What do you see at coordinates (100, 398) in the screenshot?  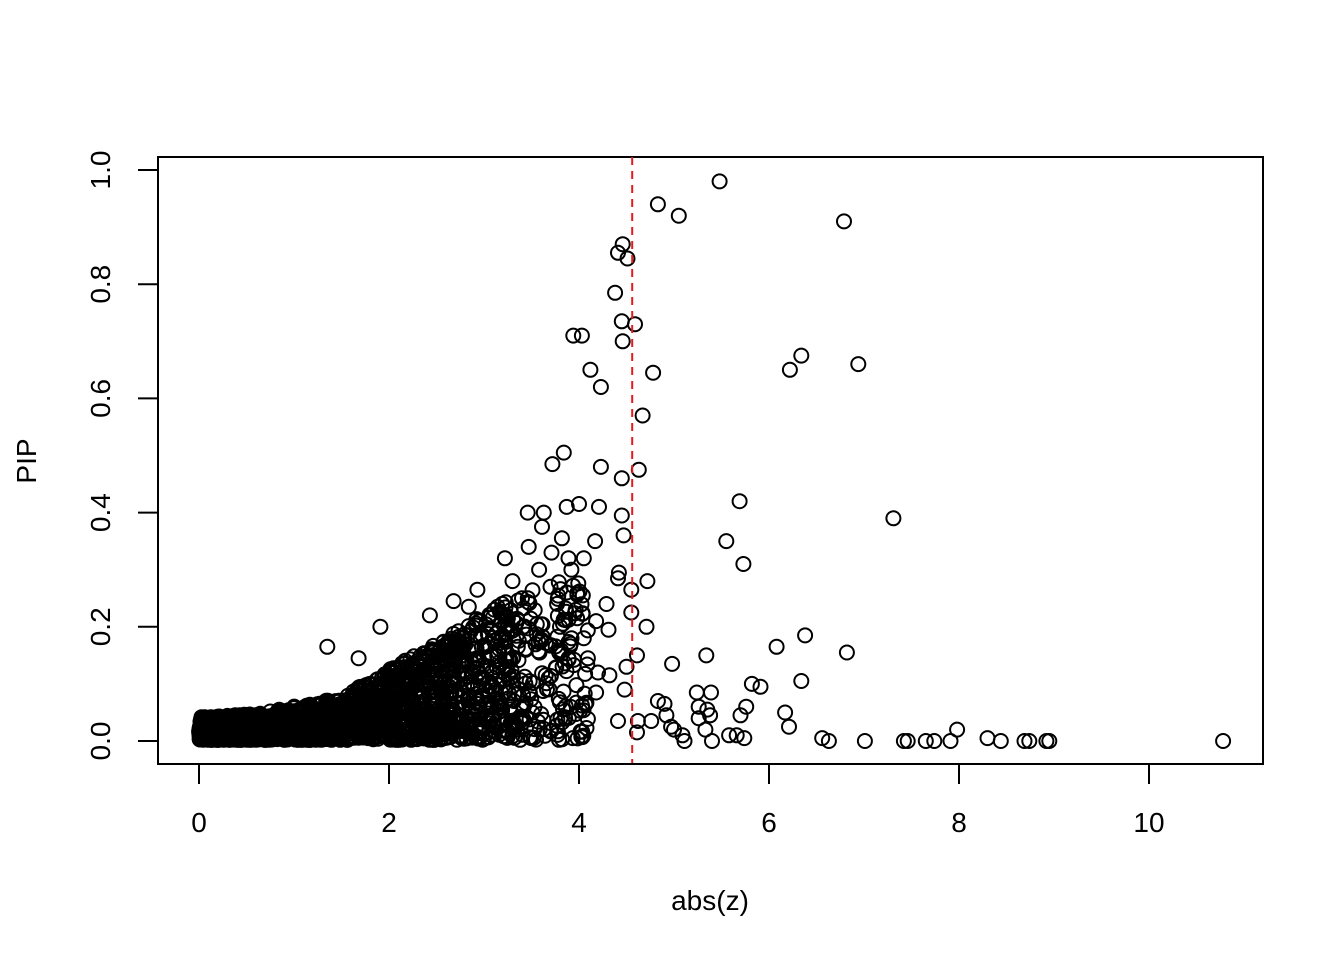 I see `y-tick-label: 0.6` at bounding box center [100, 398].